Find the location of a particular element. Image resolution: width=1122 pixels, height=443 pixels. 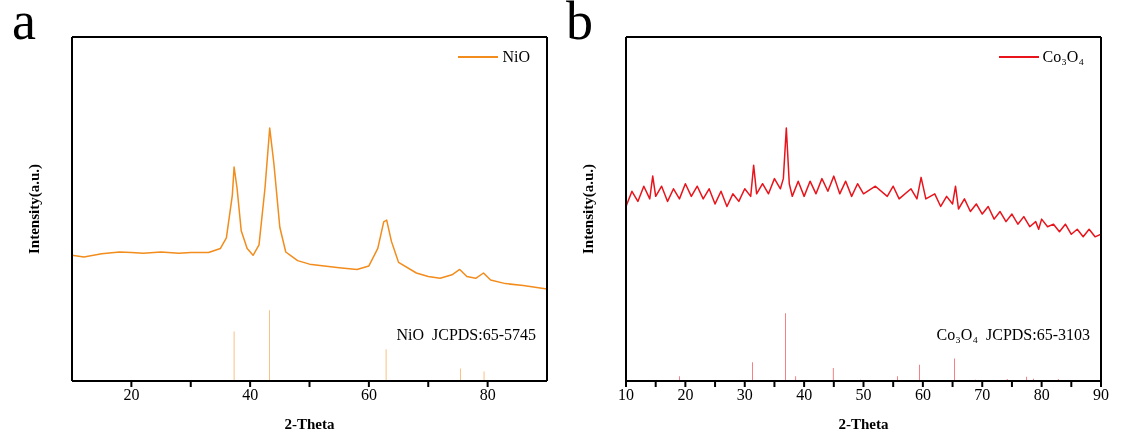

annotation: NiO JCPDS:65-5745 is located at coordinates (466, 335).